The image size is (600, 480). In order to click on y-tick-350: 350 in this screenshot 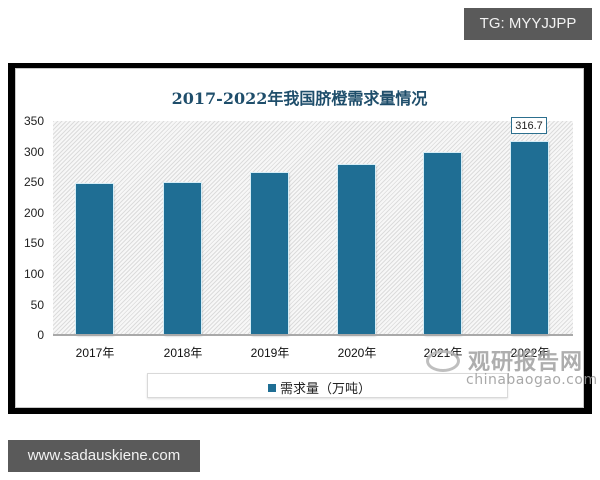, I will do `click(33, 121)`.